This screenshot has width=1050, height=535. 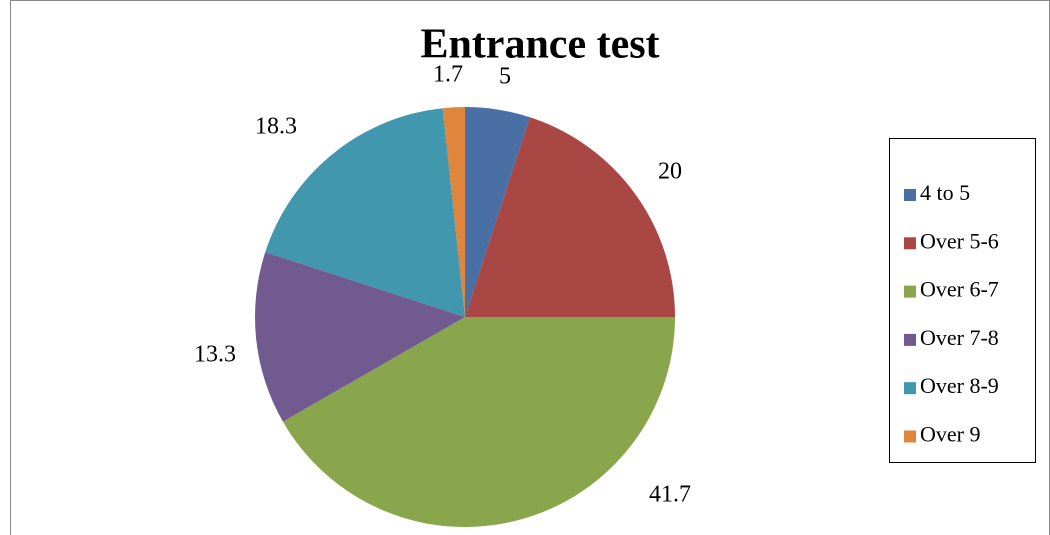 I want to click on legend-label: Over 9, so click(x=950, y=434).